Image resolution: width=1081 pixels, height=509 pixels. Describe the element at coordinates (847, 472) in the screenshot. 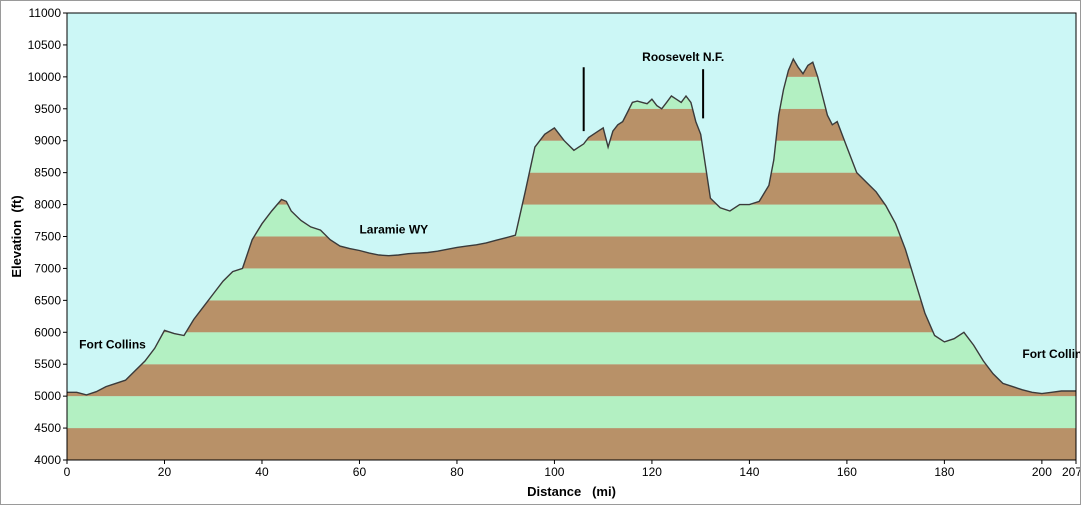

I see `x-tick-label: 160` at that location.